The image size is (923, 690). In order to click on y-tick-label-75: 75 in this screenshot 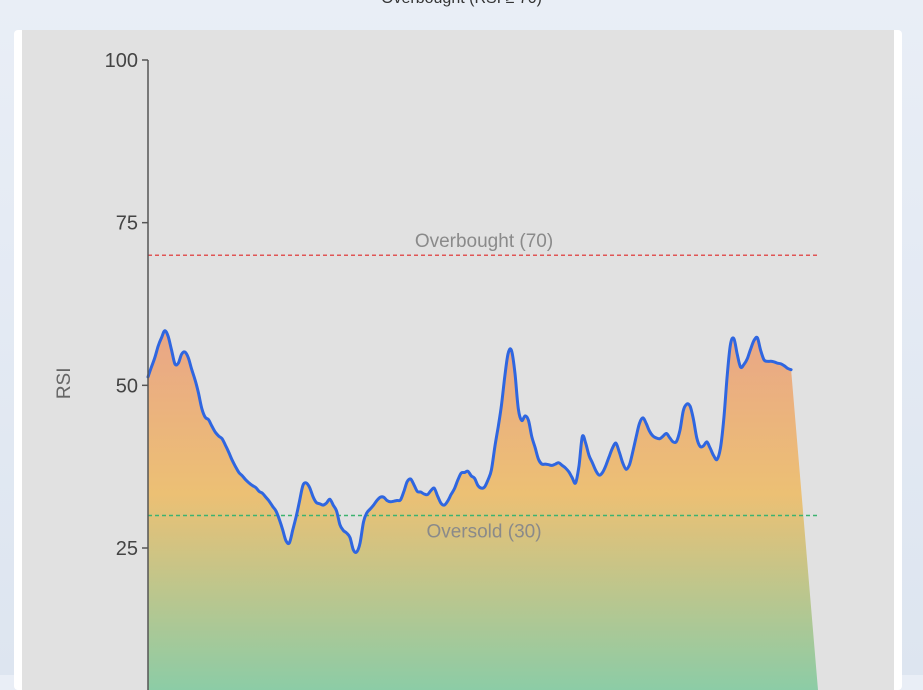, I will do `click(127, 224)`.